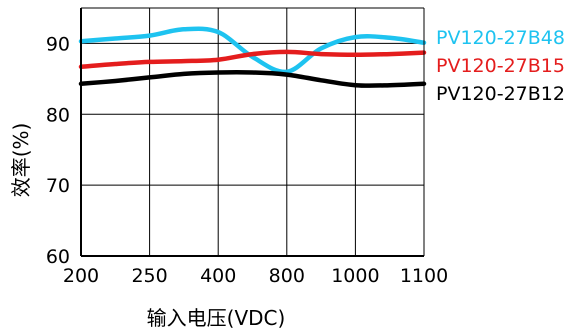  What do you see at coordinates (252, 59) in the screenshot?
I see `series-line-pv120-27b15` at bounding box center [252, 59].